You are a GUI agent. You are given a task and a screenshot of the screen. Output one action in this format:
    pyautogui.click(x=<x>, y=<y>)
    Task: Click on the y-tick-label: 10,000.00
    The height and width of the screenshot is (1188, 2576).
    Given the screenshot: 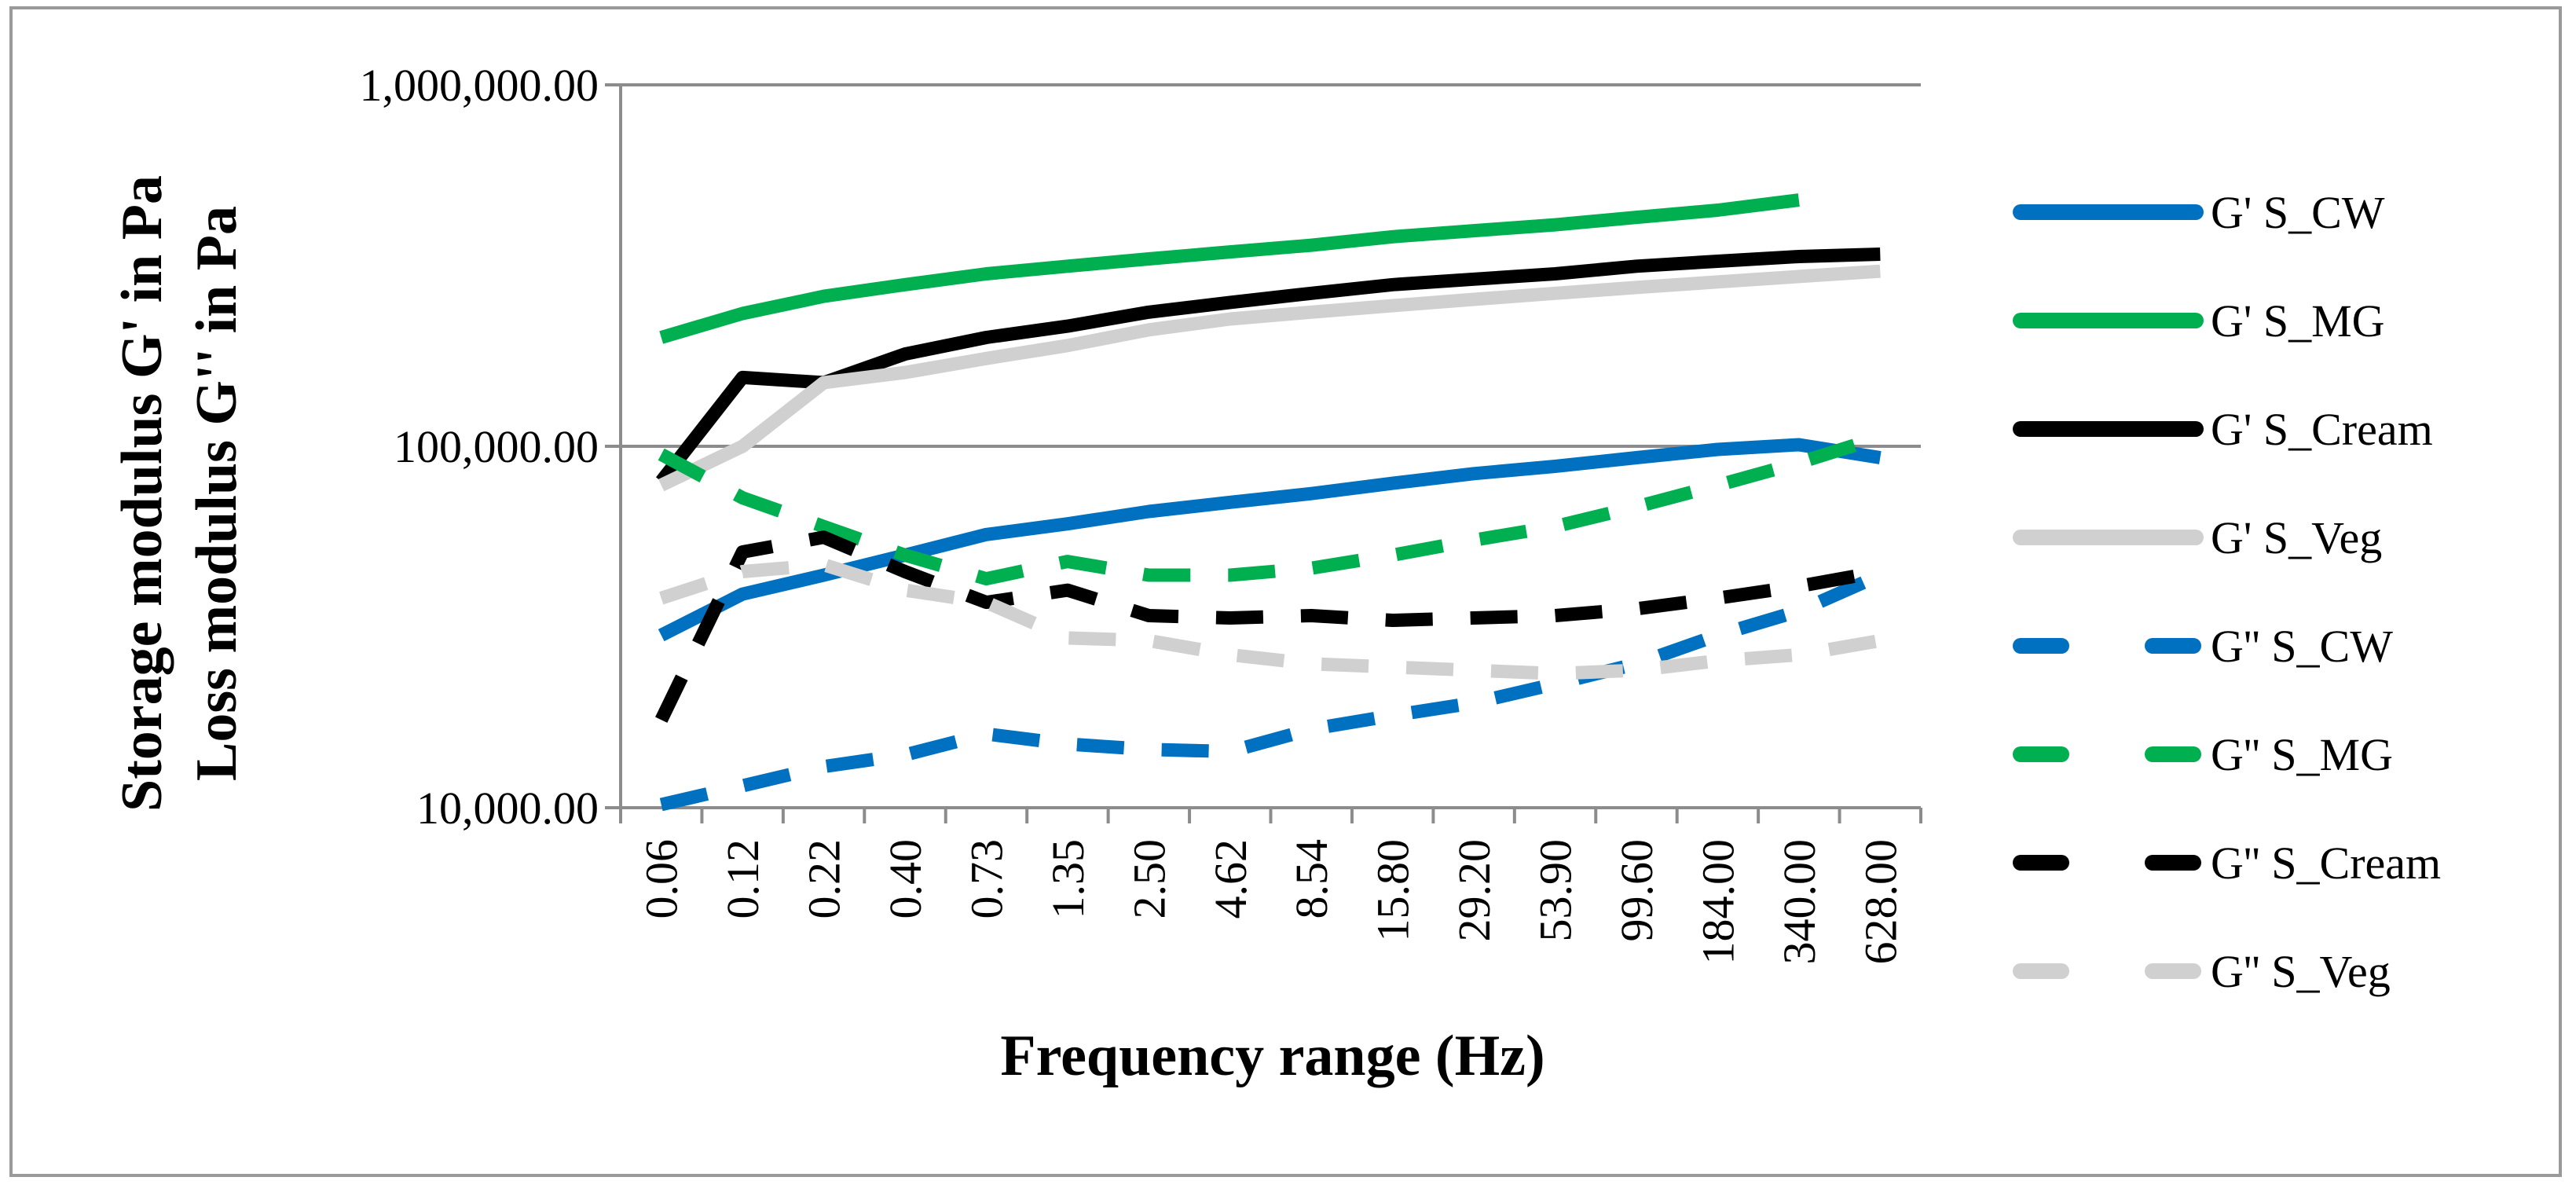 What is the action you would take?
    pyautogui.click(x=507, y=808)
    